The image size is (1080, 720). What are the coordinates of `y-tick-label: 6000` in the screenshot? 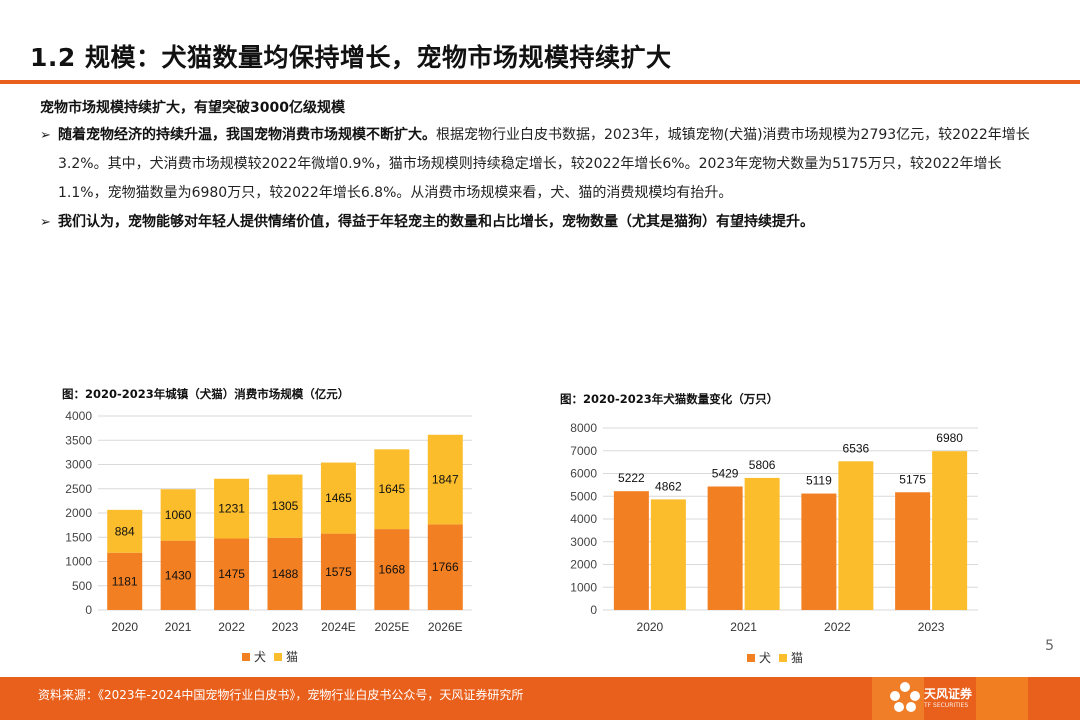 It's located at (583, 474).